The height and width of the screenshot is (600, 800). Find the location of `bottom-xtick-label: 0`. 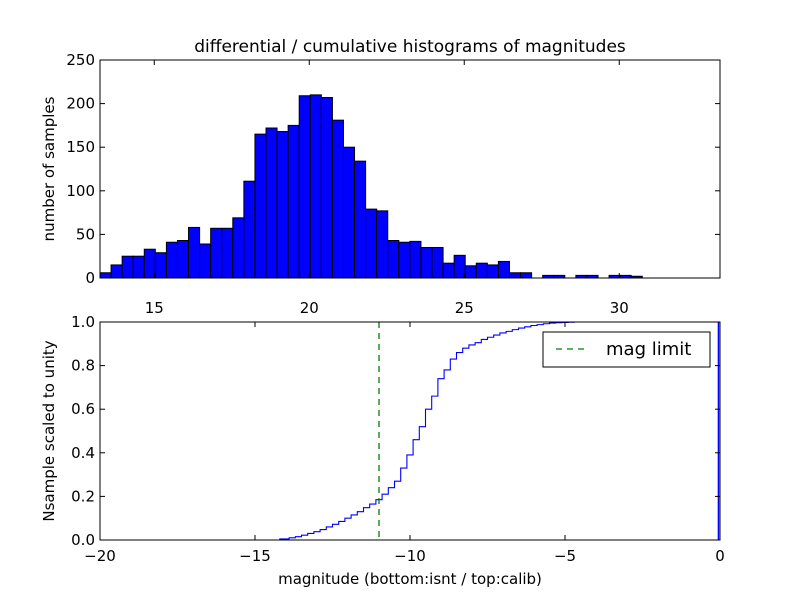

bottom-xtick-label: 0 is located at coordinates (720, 556).